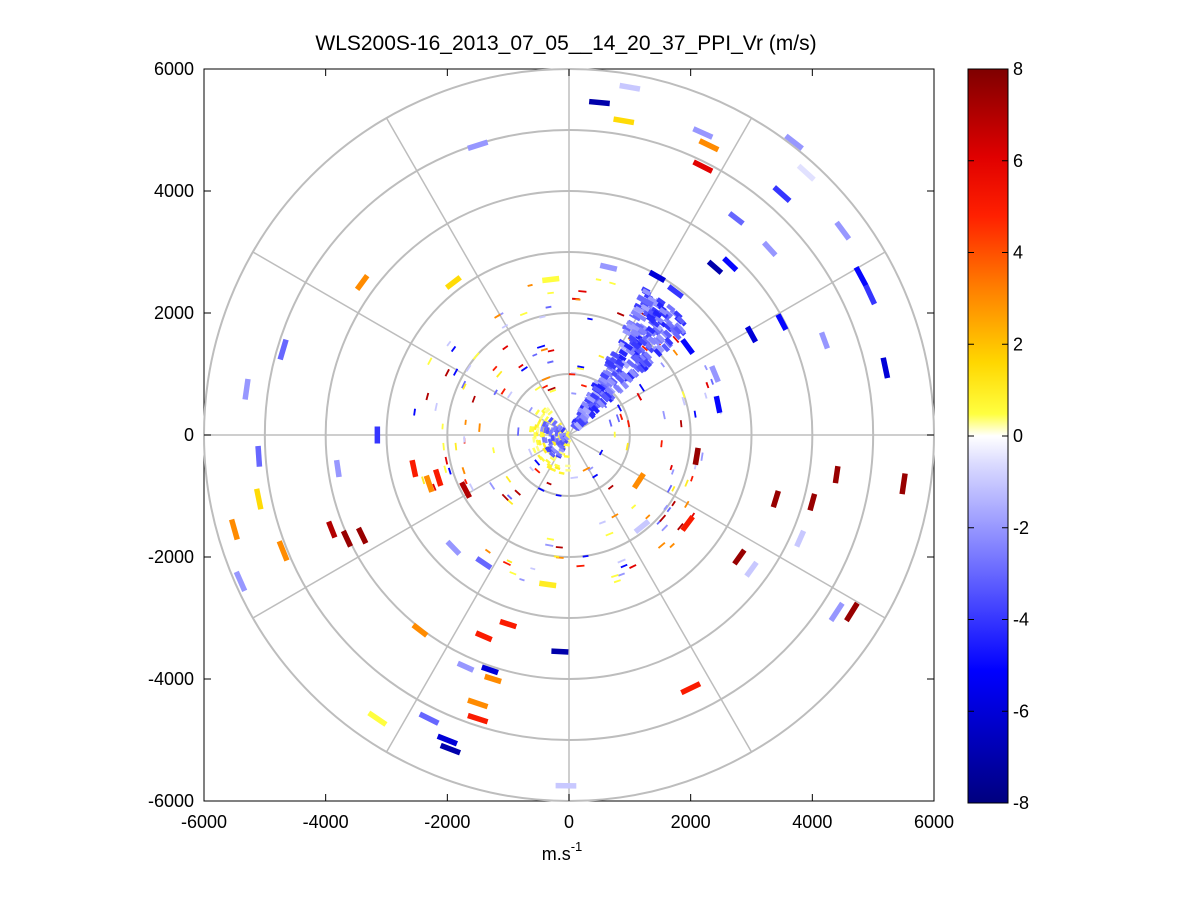 This screenshot has height=901, width=1201. Describe the element at coordinates (1018, 69) in the screenshot. I see `colorbar-tick-label: 8` at that location.